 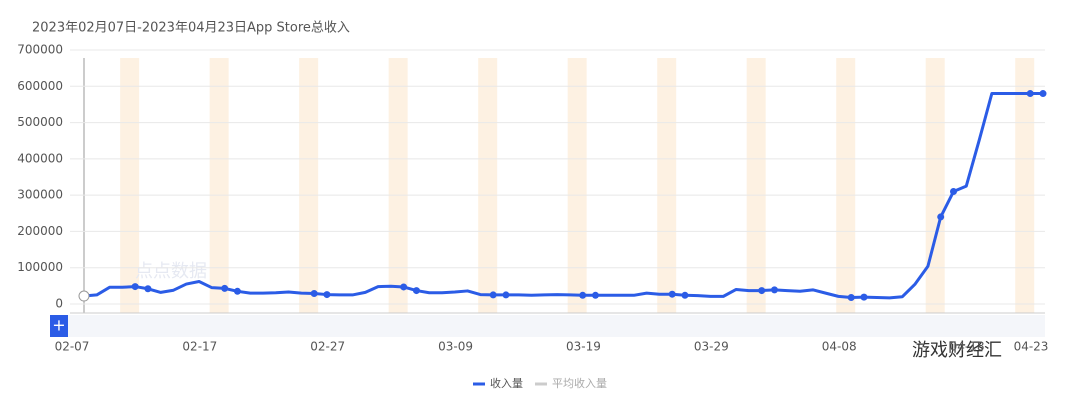 I want to click on zoom-icon: +, so click(x=58, y=325).